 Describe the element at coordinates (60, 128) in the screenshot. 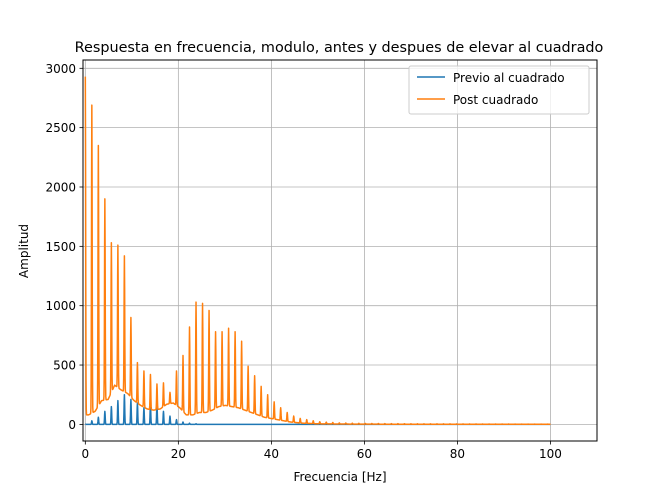

I see `y-tick-label: 2500` at that location.